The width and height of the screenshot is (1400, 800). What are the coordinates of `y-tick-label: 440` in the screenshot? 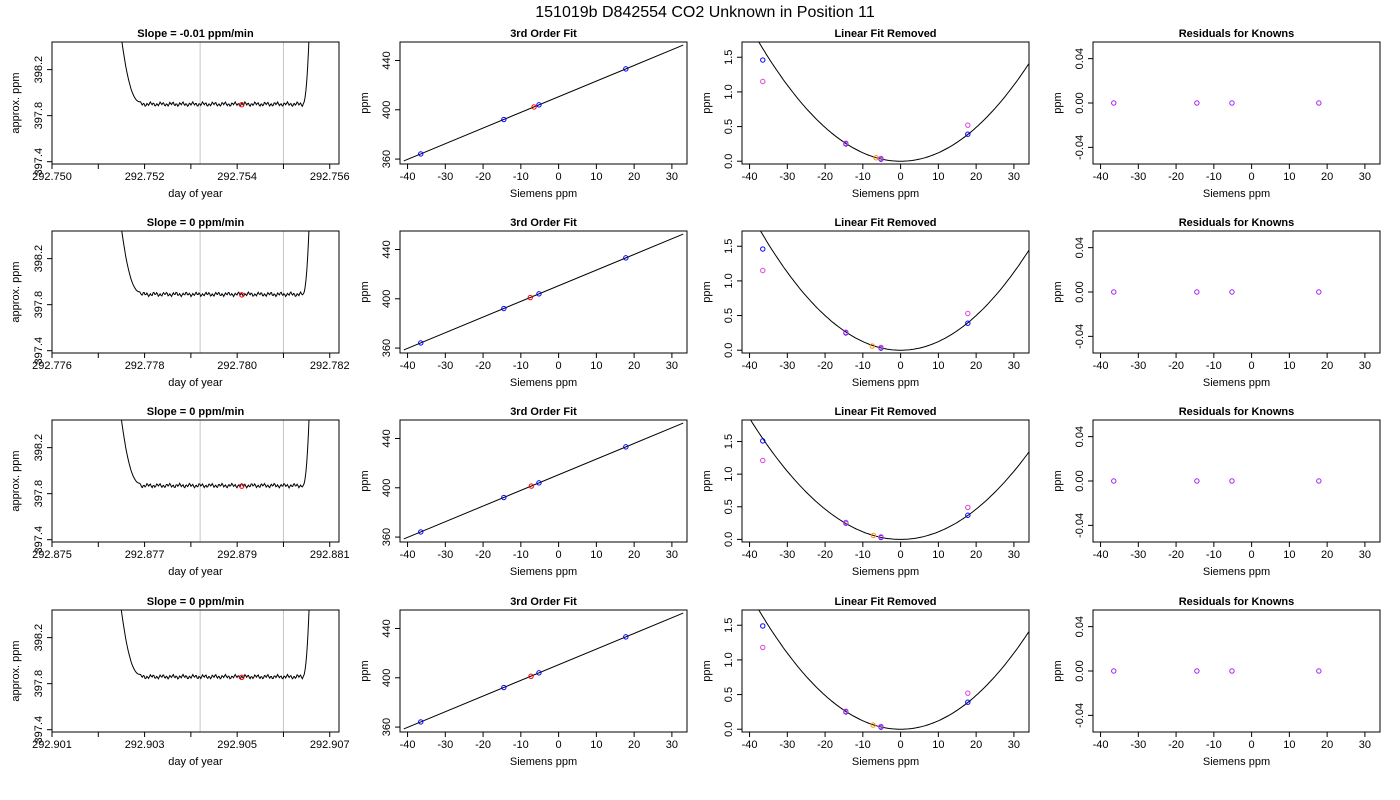 It's located at (387, 628).